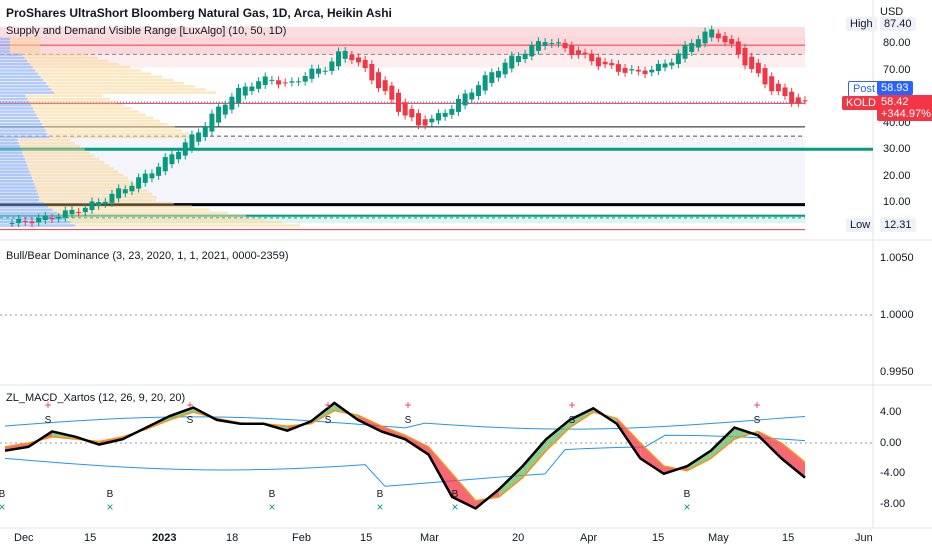 The image size is (932, 550). I want to click on symbol-badge: KOLD, so click(861, 103).